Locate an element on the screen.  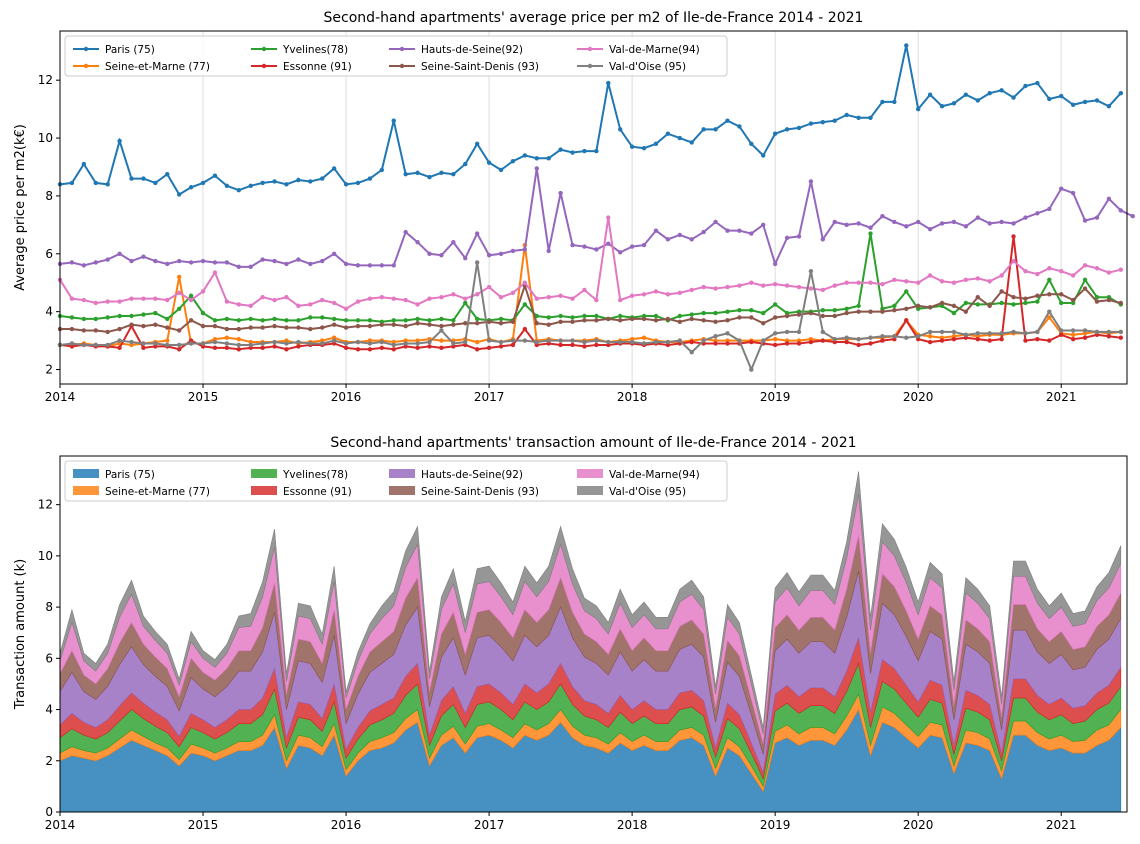
legend-label-hauts-de-seine-92: Hauts-de-Seine(92) is located at coordinates (472, 50).